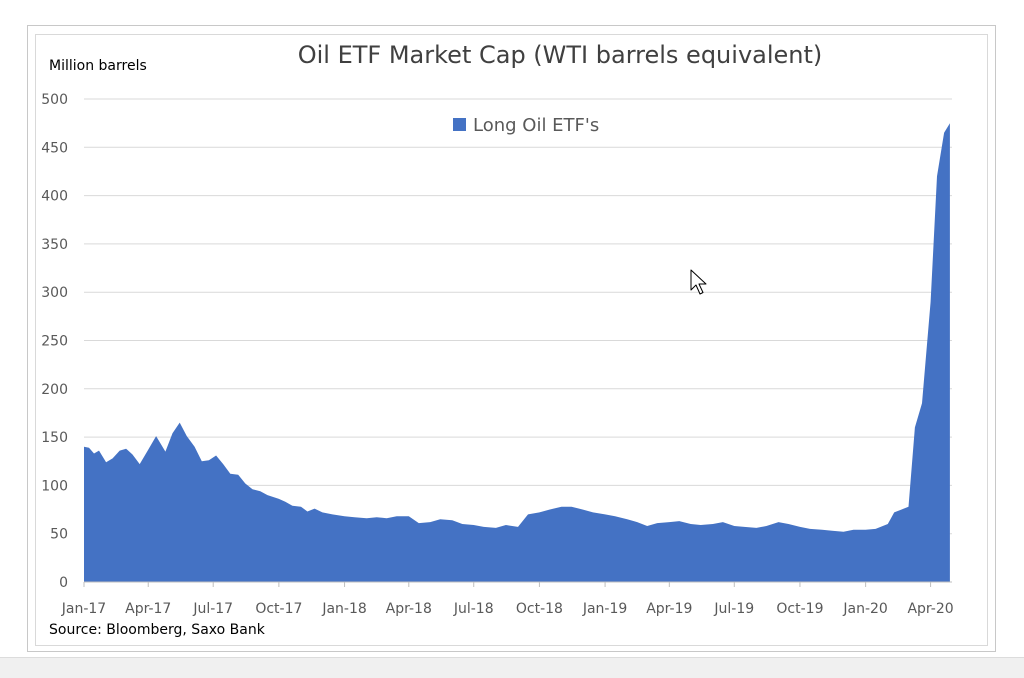  Describe the element at coordinates (278, 609) in the screenshot. I see `x-tick-label: Oct-17` at that location.